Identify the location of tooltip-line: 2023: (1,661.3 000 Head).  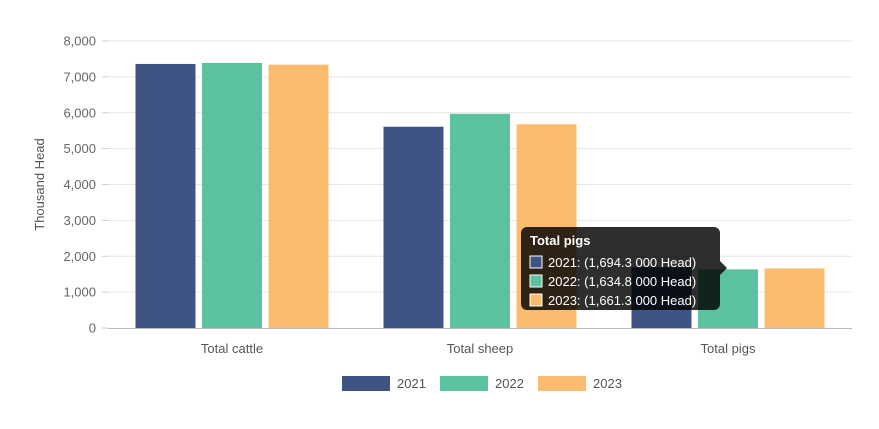
(622, 300).